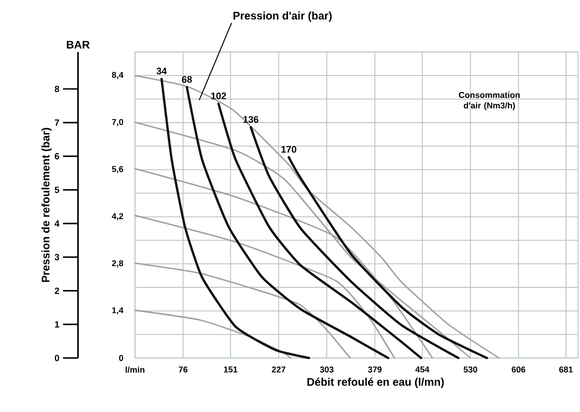 This screenshot has height=412, width=580. I want to click on y2-tick-label: 7,0, so click(118, 122).